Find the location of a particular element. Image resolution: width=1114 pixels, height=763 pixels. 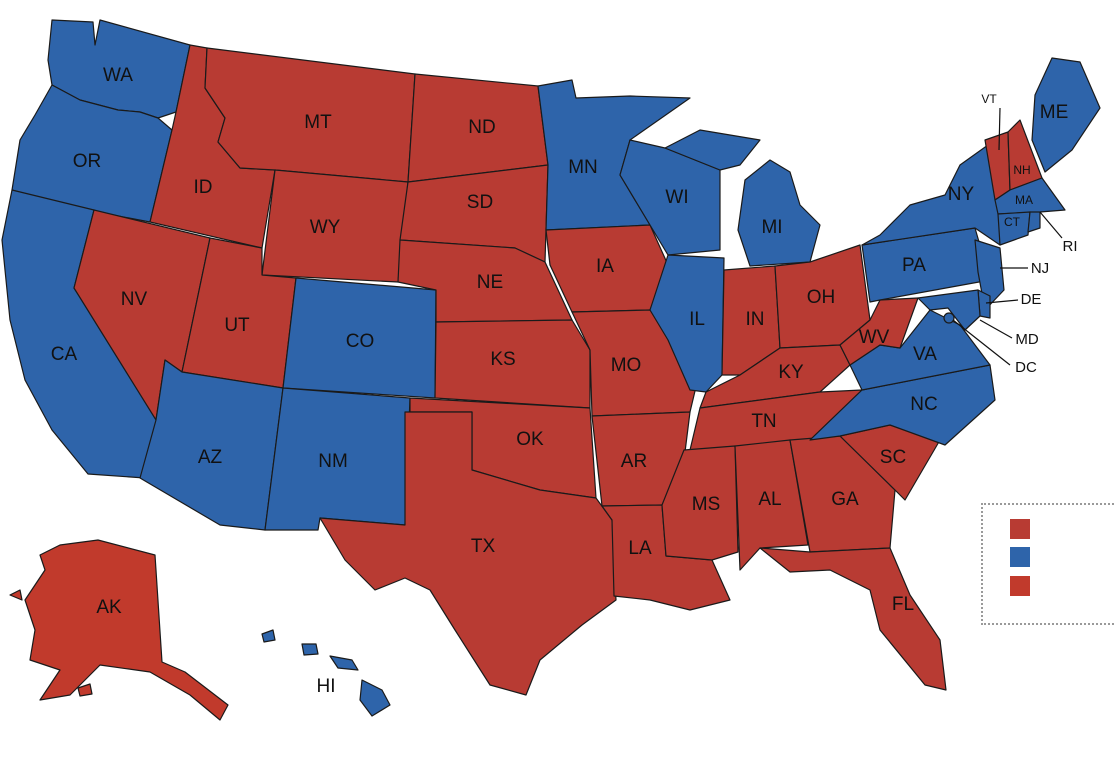

label-dc: DC is located at coordinates (1026, 367).